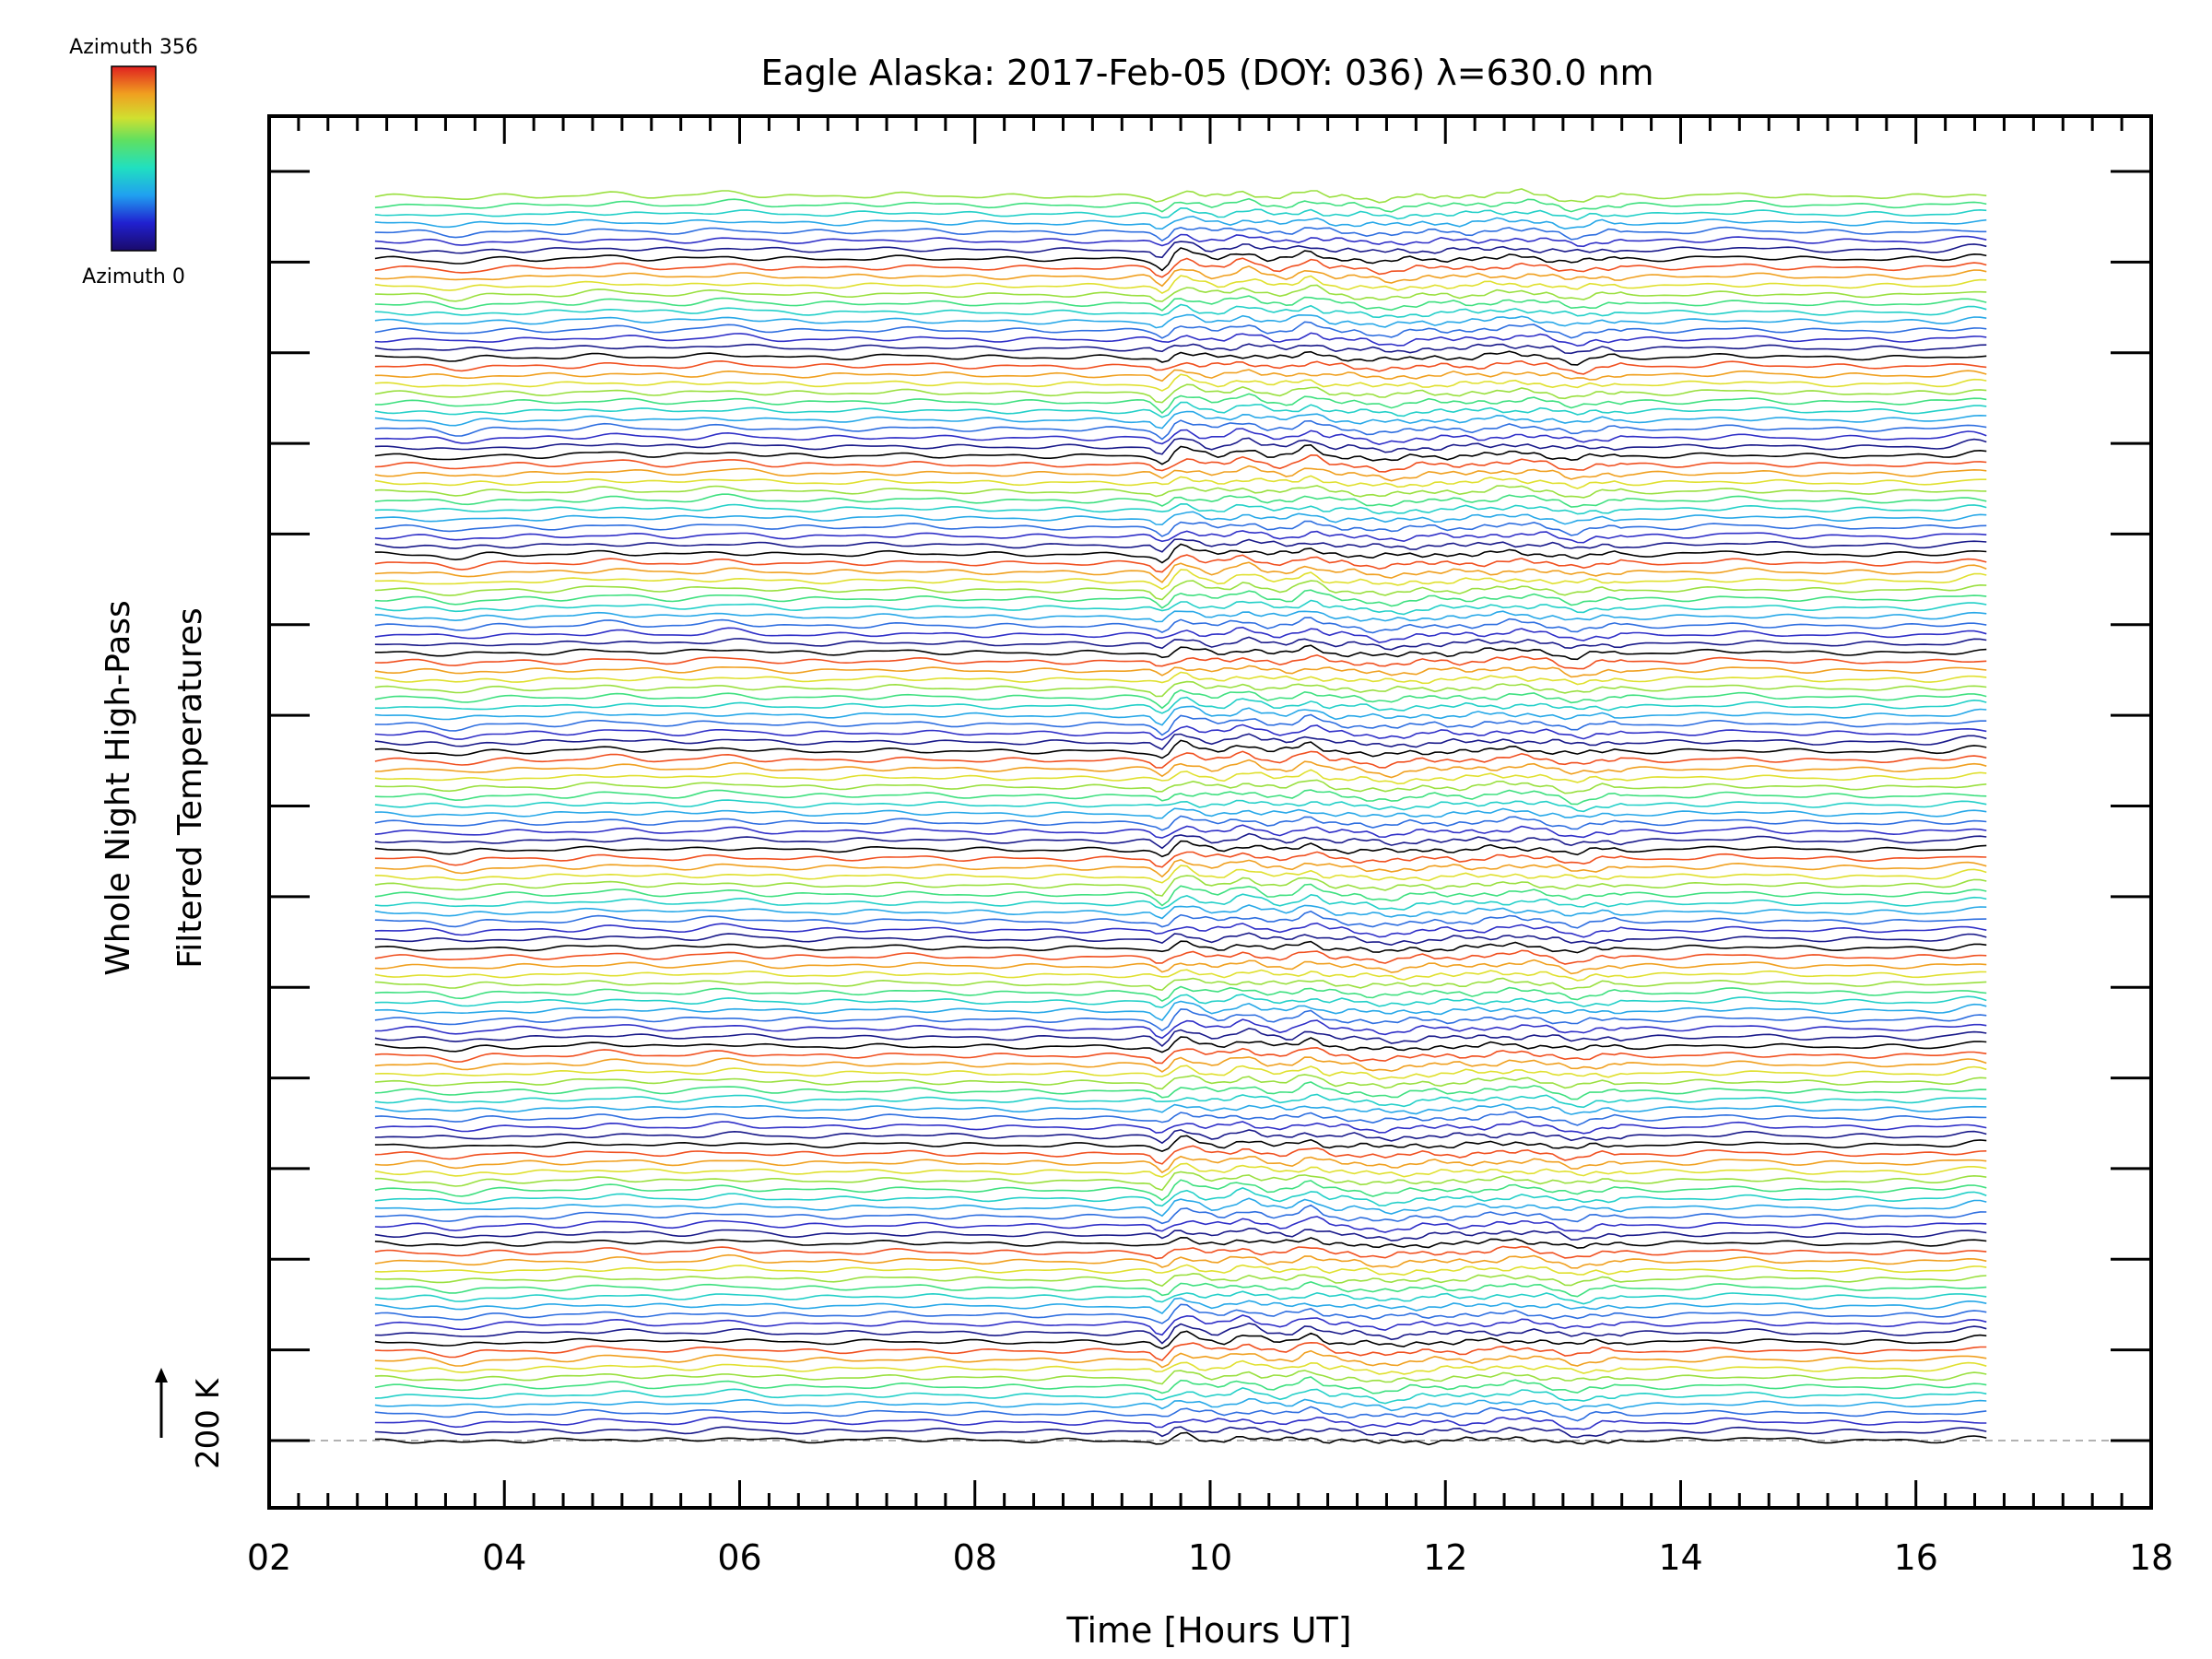  I want to click on colorbar, so click(134, 158).